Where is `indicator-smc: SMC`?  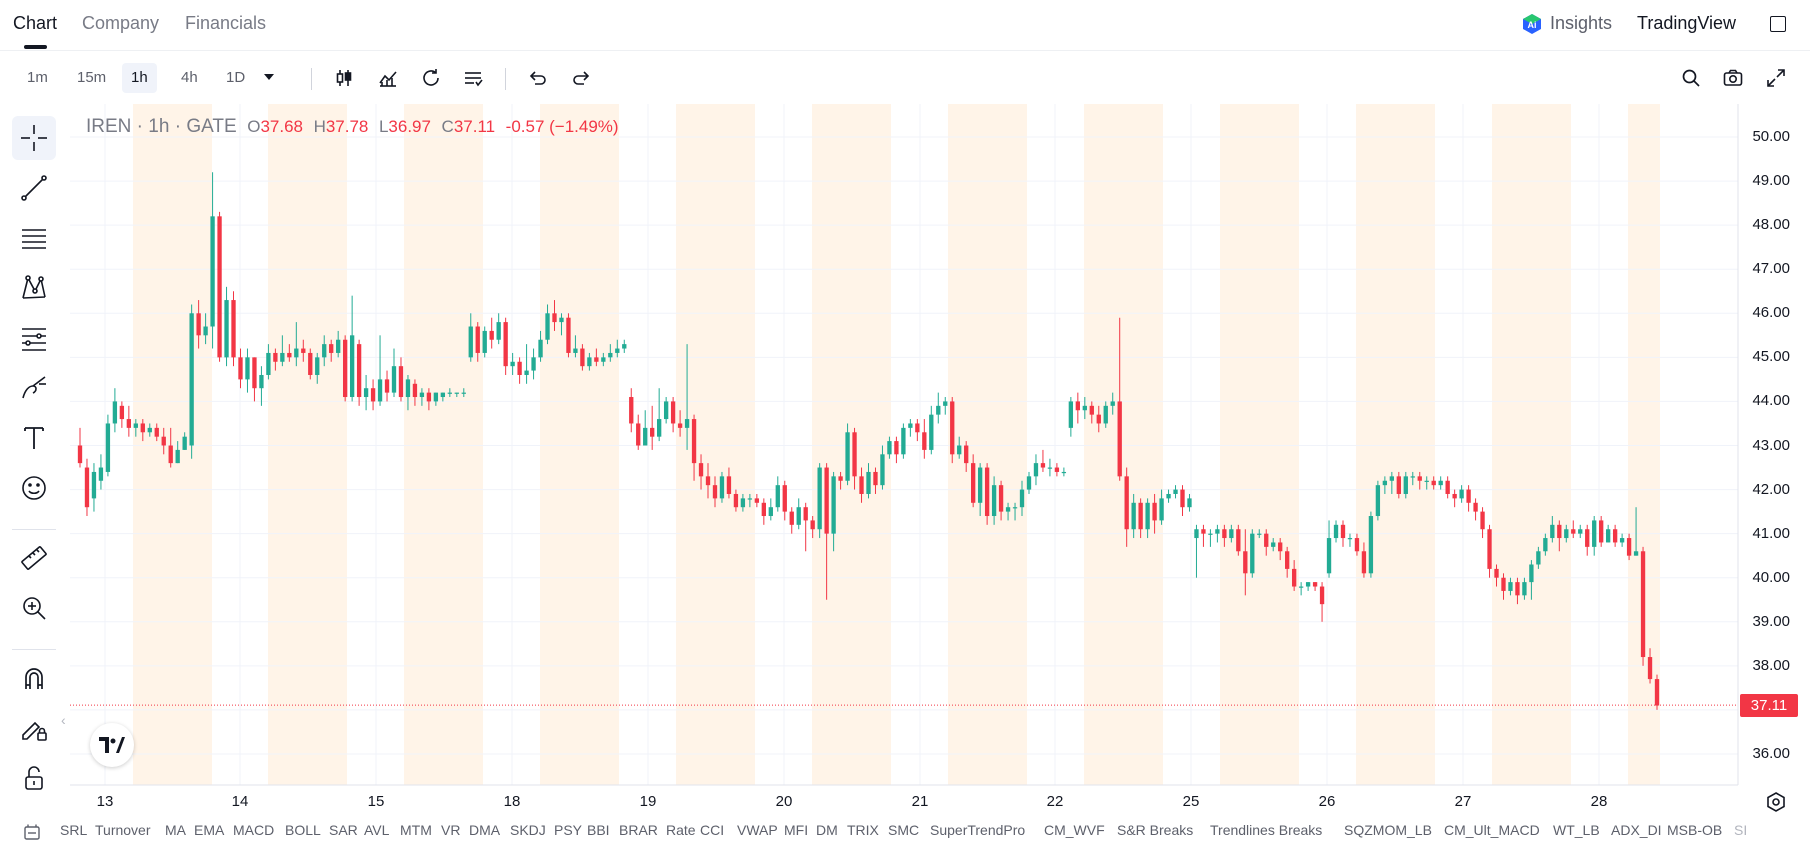
indicator-smc: SMC is located at coordinates (904, 830).